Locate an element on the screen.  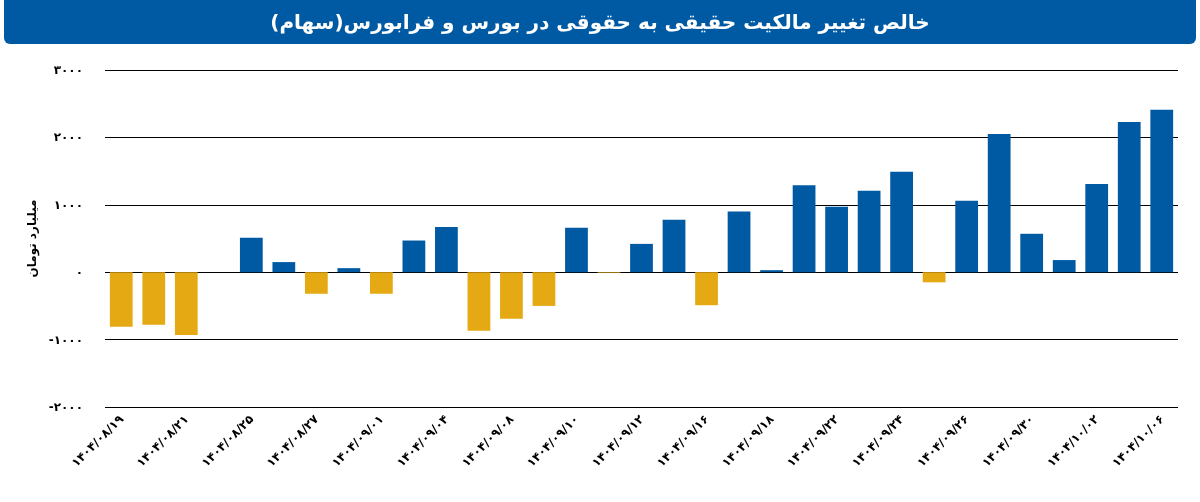
x-tick-label: ۱۴۰۴/۰۹/۳۰ is located at coordinates (1008, 441).